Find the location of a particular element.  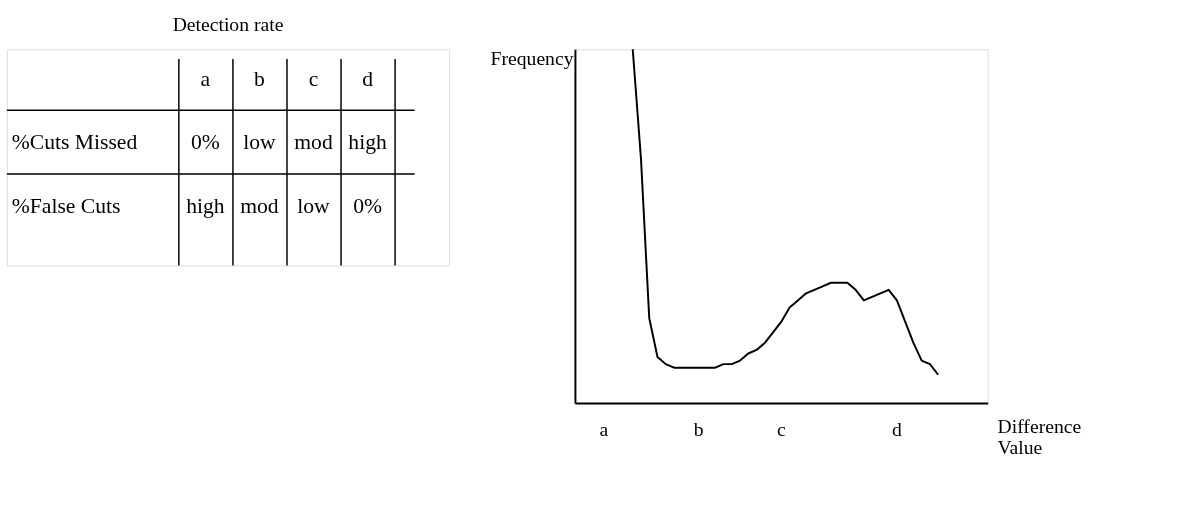

y-axis-title: Frequency is located at coordinates (532, 58).